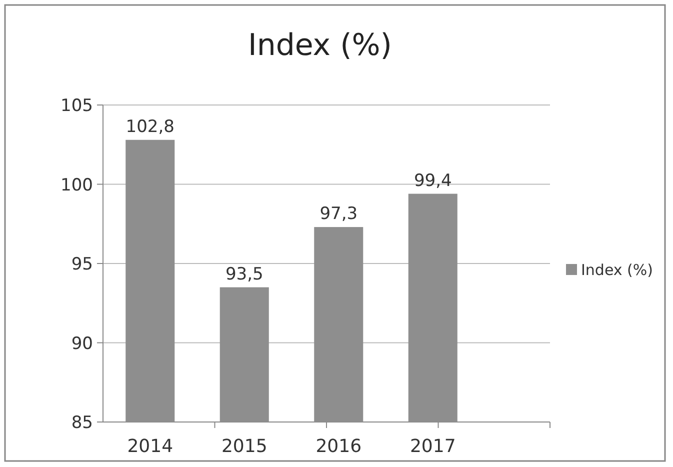  What do you see at coordinates (433, 446) in the screenshot?
I see `x-tick-label: 2017` at bounding box center [433, 446].